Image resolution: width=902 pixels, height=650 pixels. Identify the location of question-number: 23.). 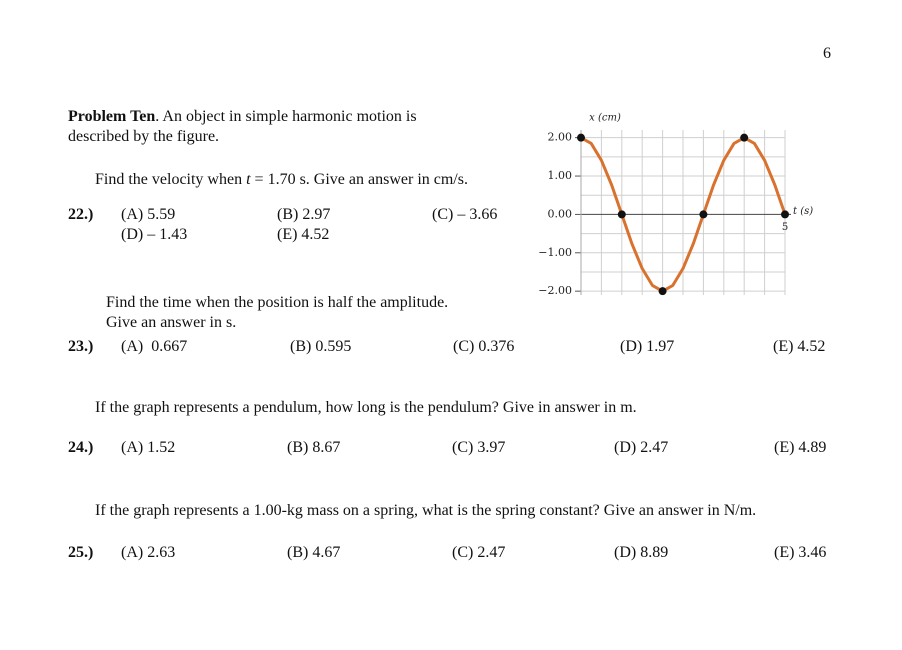
(81, 346).